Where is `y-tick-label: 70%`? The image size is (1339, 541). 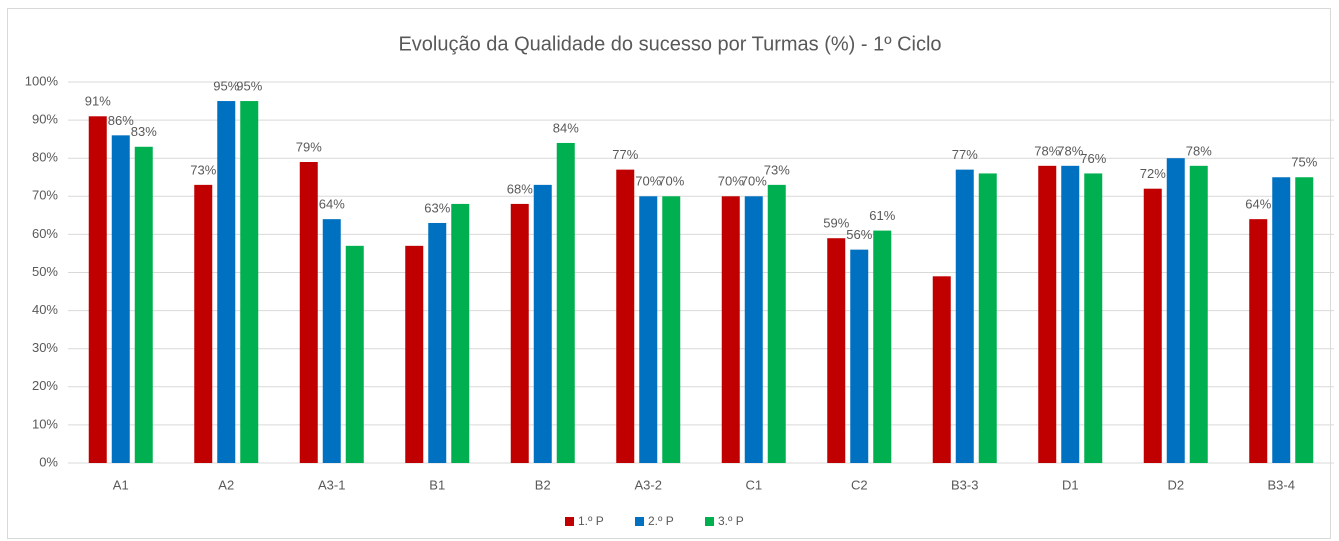 y-tick-label: 70% is located at coordinates (45, 195).